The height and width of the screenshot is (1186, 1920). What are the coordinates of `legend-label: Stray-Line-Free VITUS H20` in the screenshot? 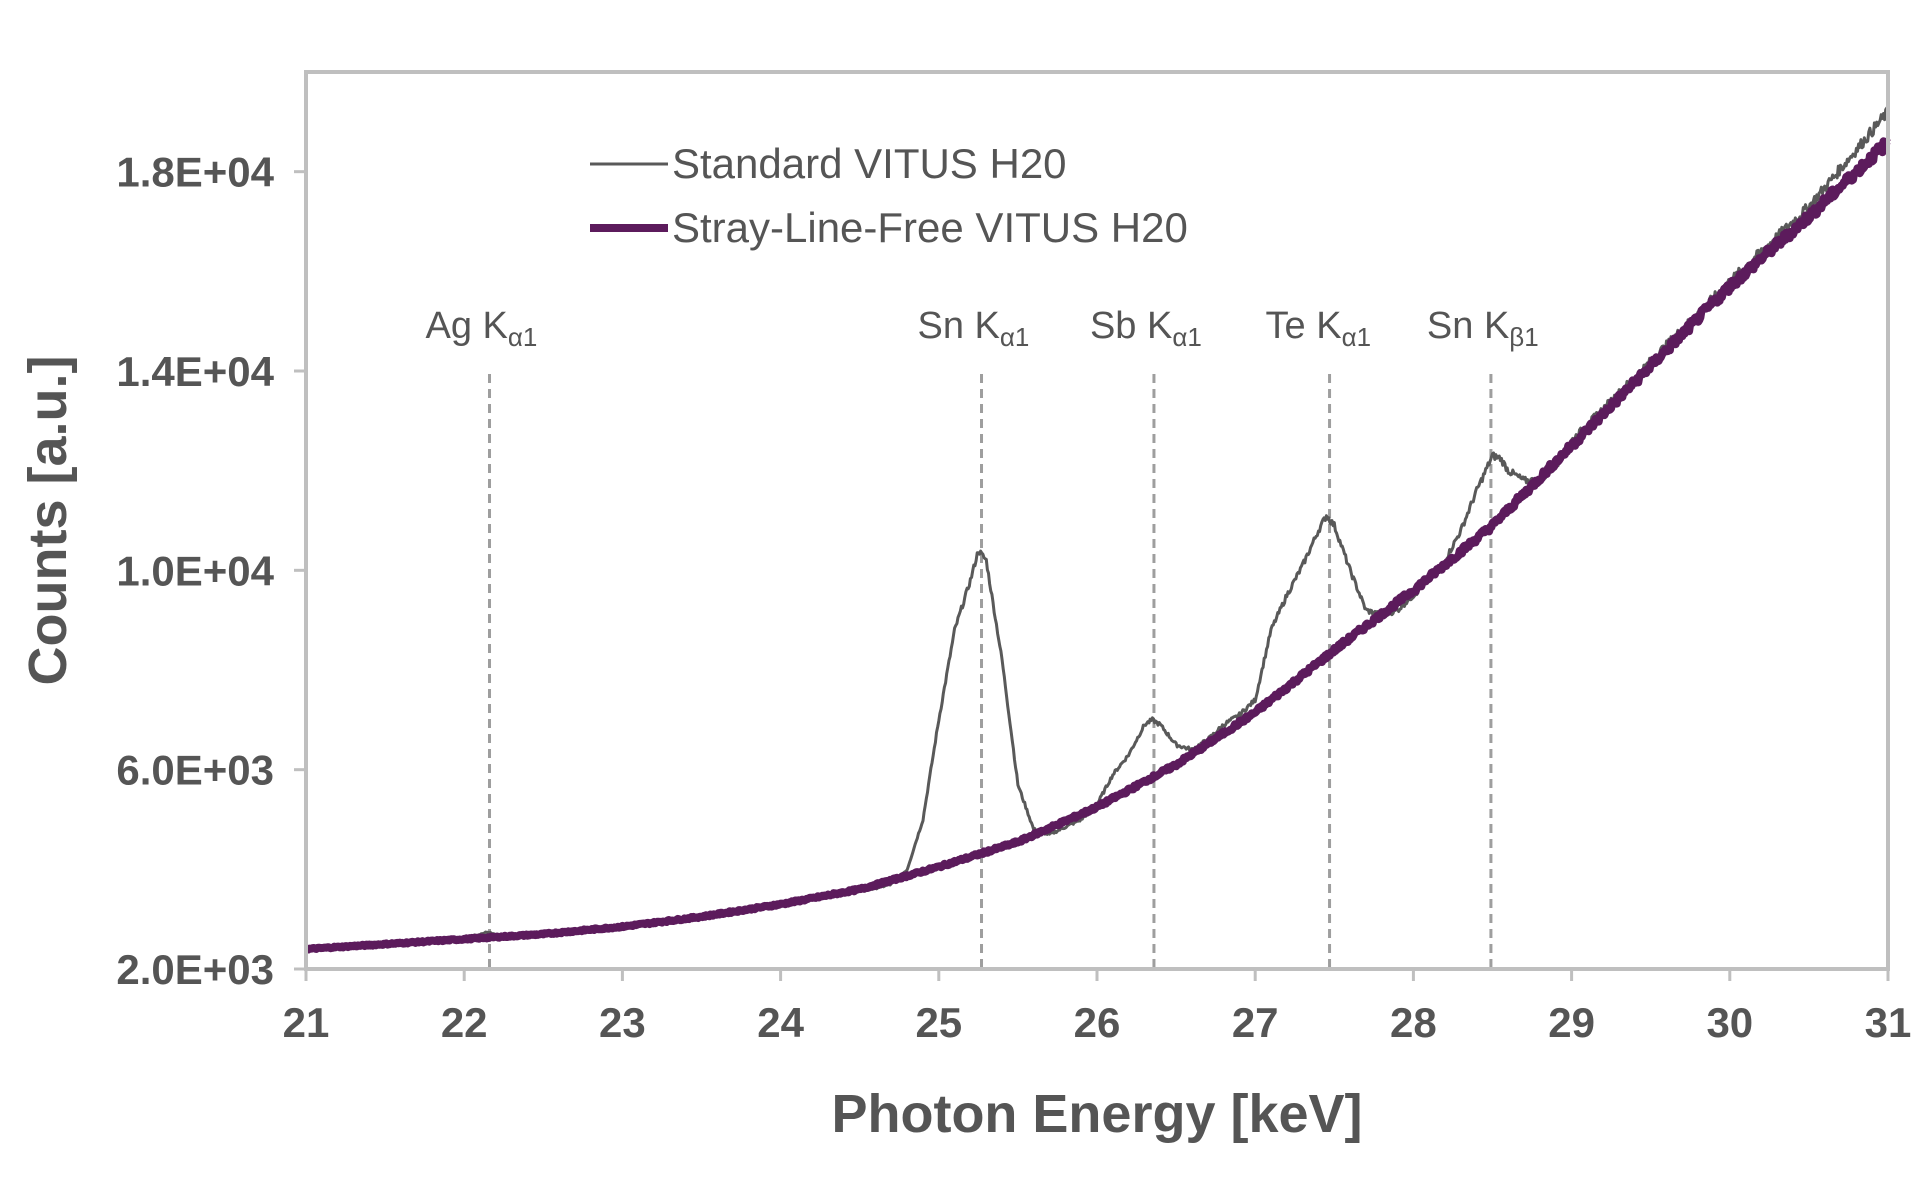 It's located at (930, 227).